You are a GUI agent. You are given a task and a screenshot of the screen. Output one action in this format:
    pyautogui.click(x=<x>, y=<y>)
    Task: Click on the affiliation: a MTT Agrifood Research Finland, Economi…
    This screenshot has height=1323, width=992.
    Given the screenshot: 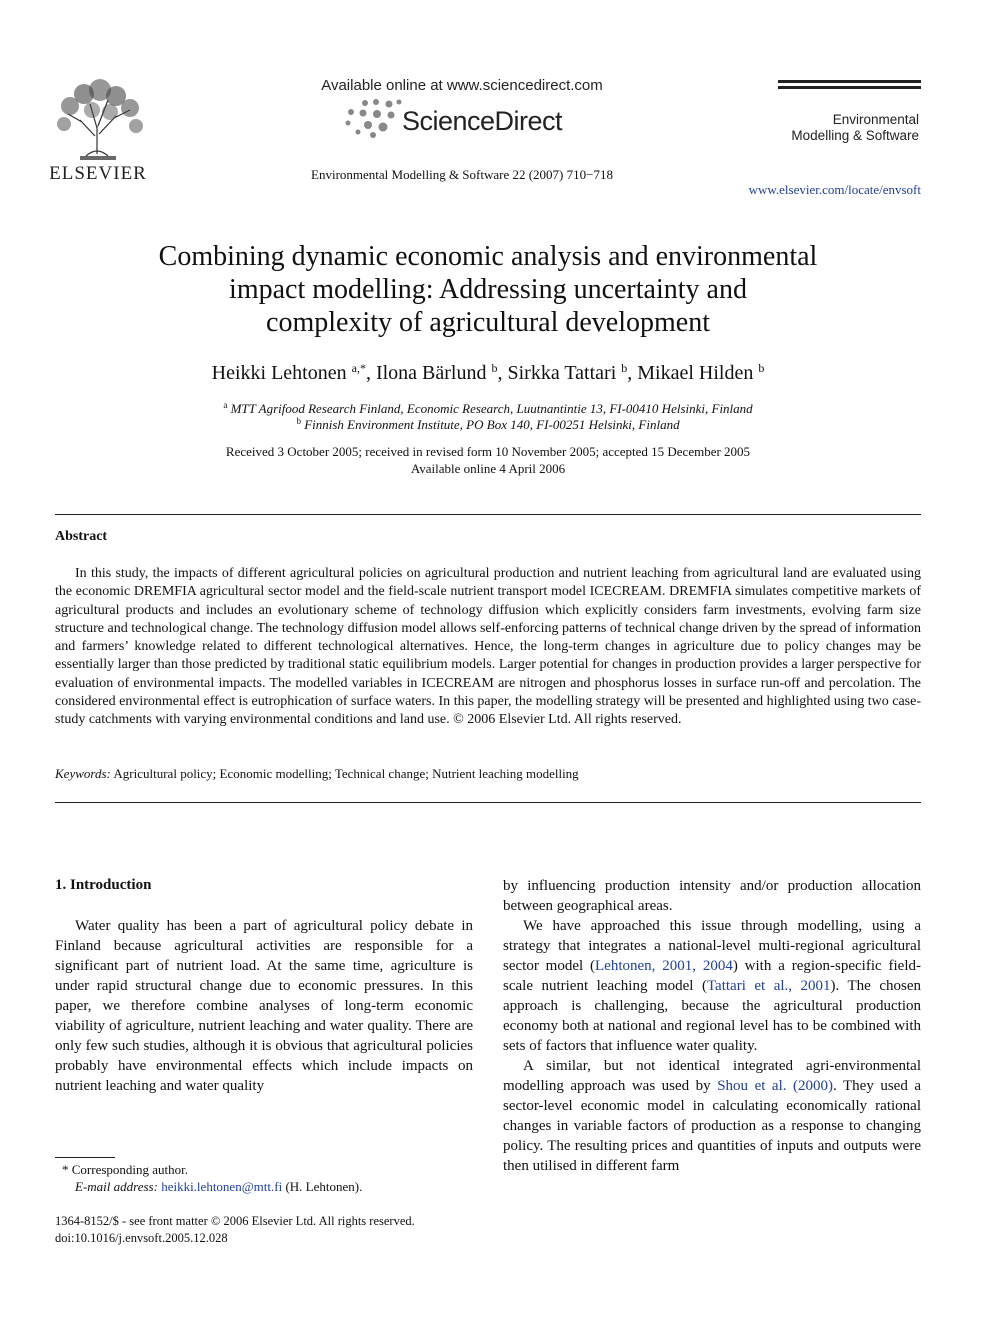 What is the action you would take?
    pyautogui.click(x=488, y=409)
    